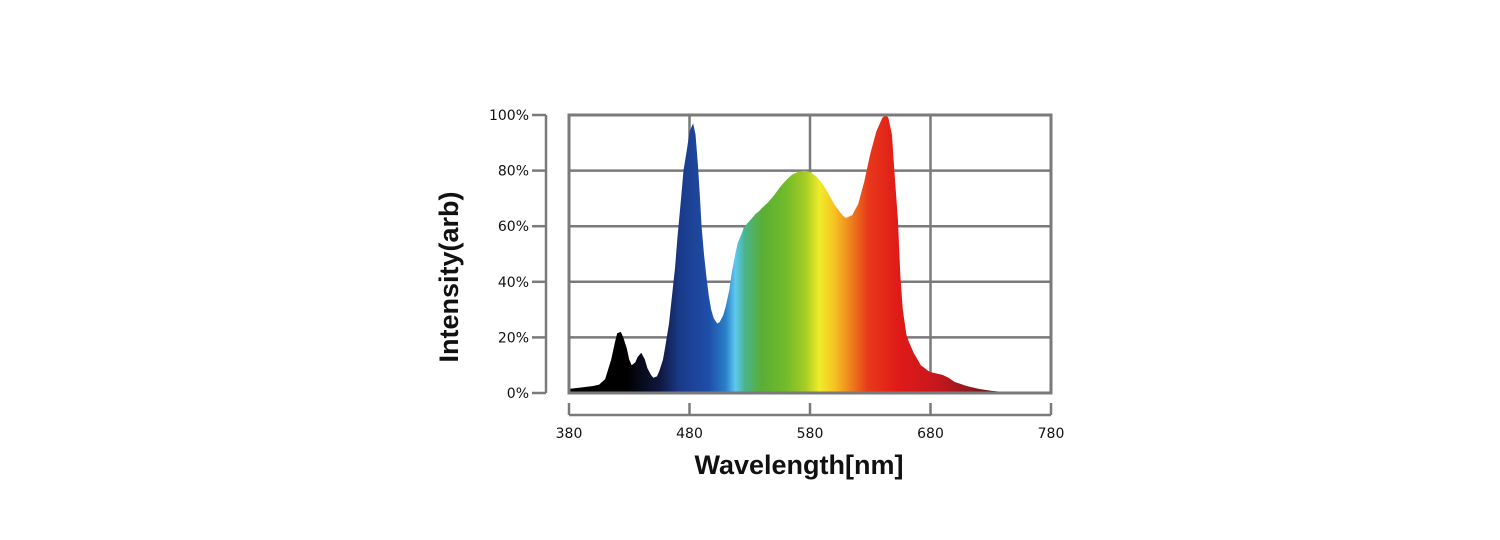 The image size is (1500, 540). Describe the element at coordinates (513, 172) in the screenshot. I see `y-tick-label: 80%` at that location.